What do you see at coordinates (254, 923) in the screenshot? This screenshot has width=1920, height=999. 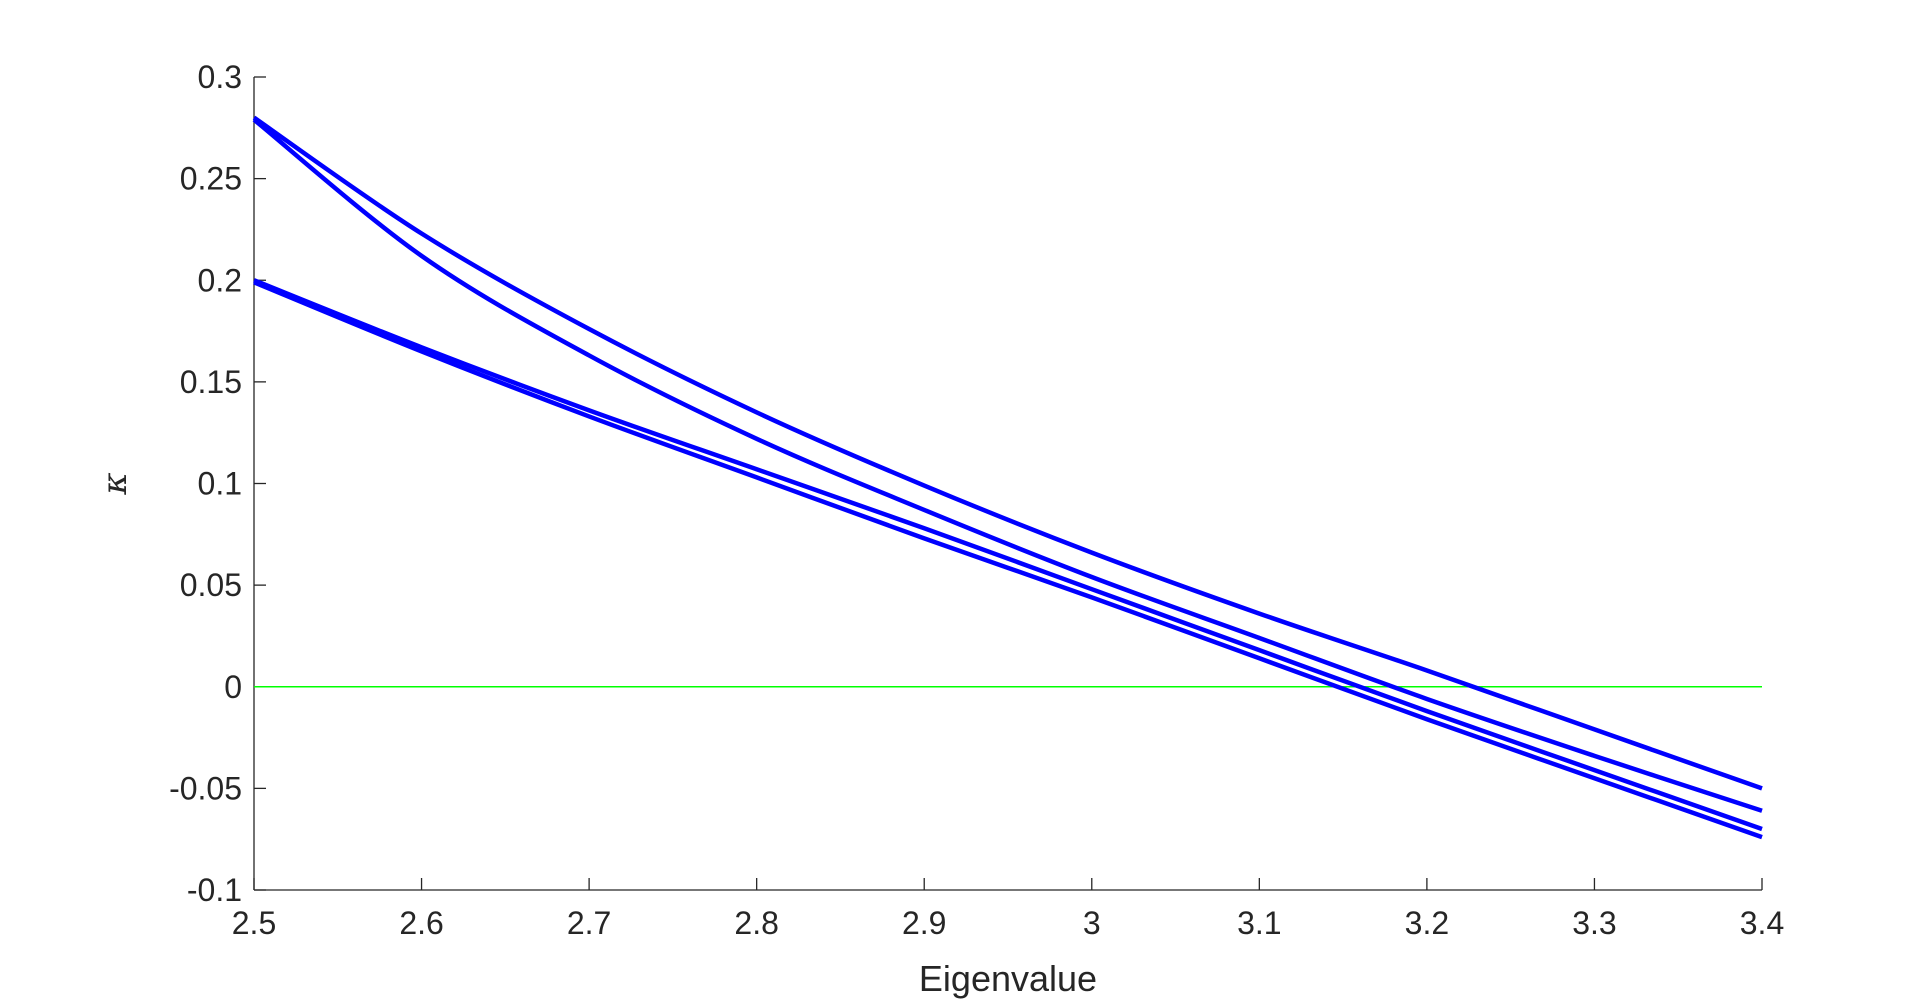 I see `x-tick-label: 2.5` at bounding box center [254, 923].